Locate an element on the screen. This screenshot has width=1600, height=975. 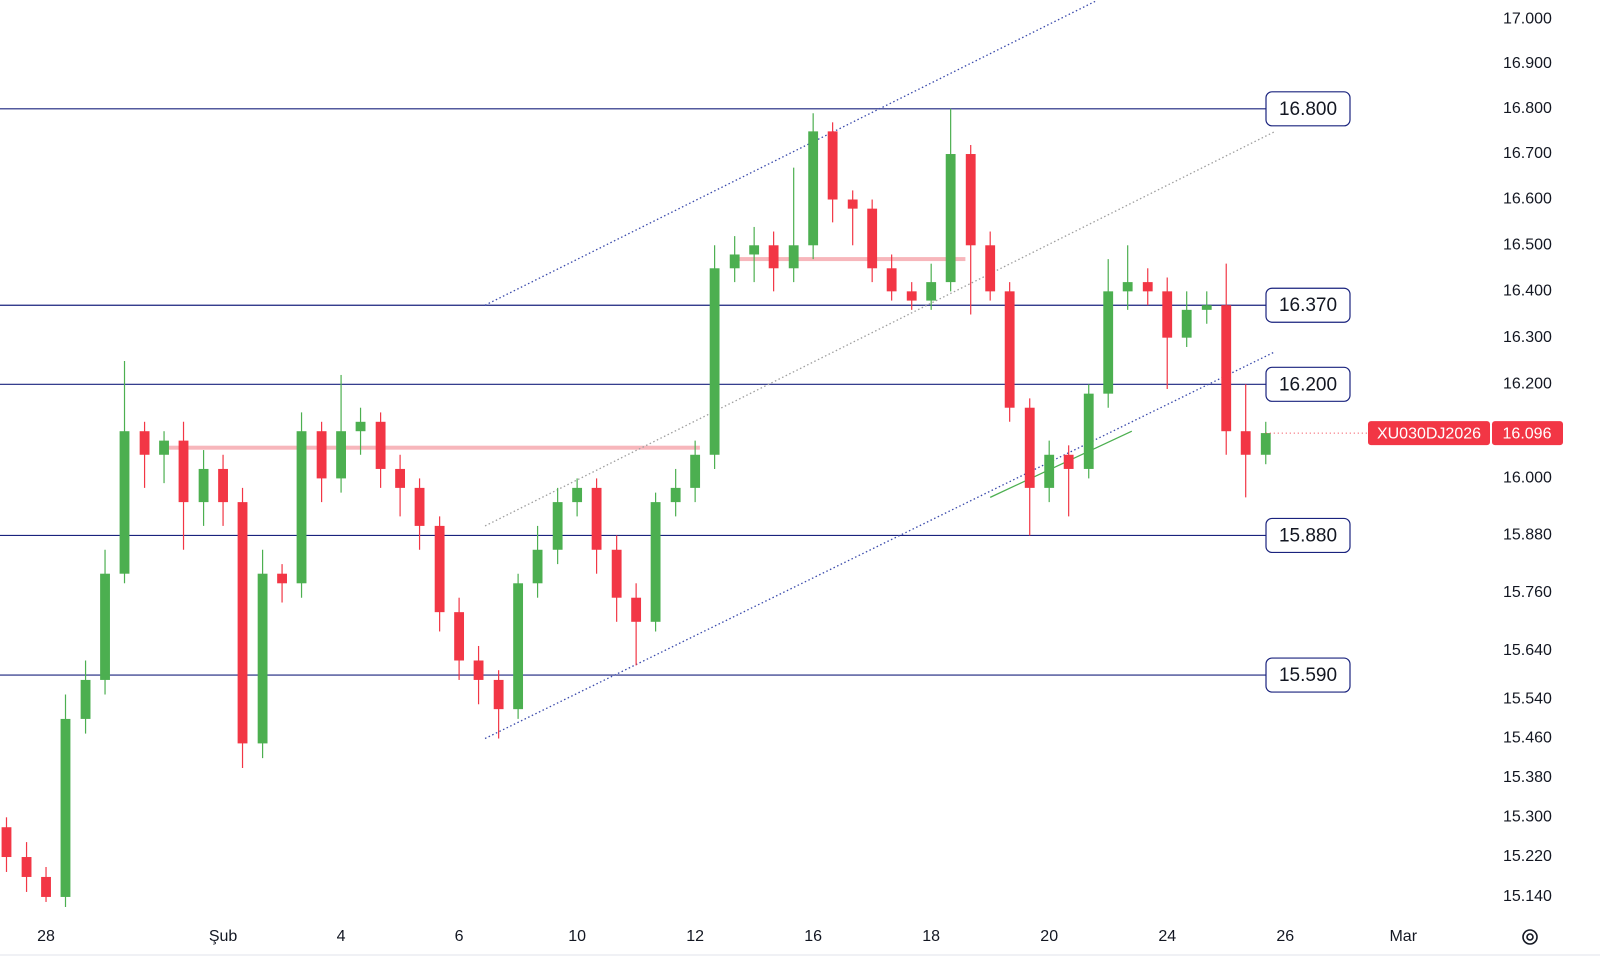
x-tick-label: 10 is located at coordinates (577, 936).